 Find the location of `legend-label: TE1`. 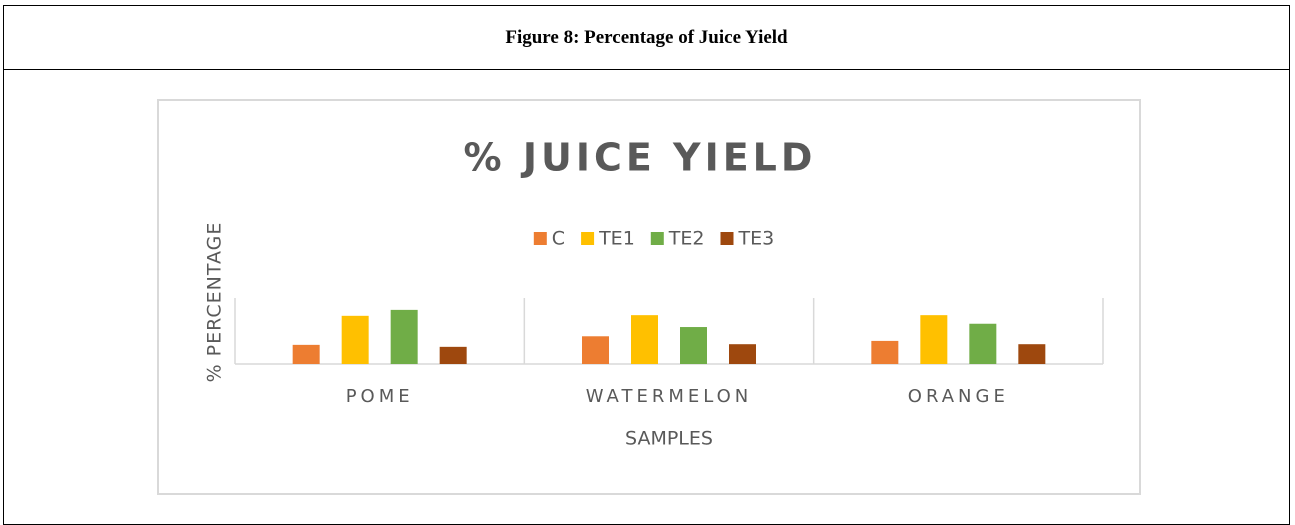

legend-label: TE1 is located at coordinates (616, 239).